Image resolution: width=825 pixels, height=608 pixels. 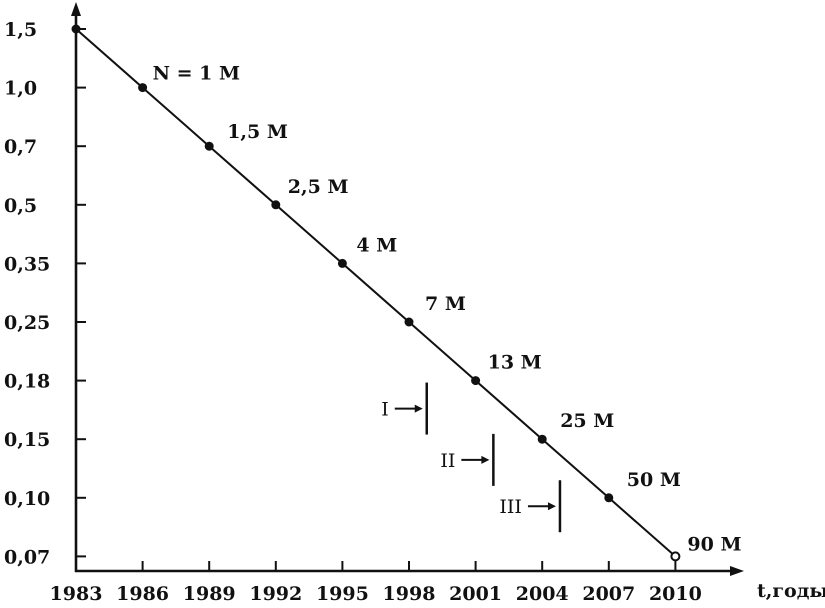 What do you see at coordinates (447, 461) in the screenshot?
I see `marker-label: II` at bounding box center [447, 461].